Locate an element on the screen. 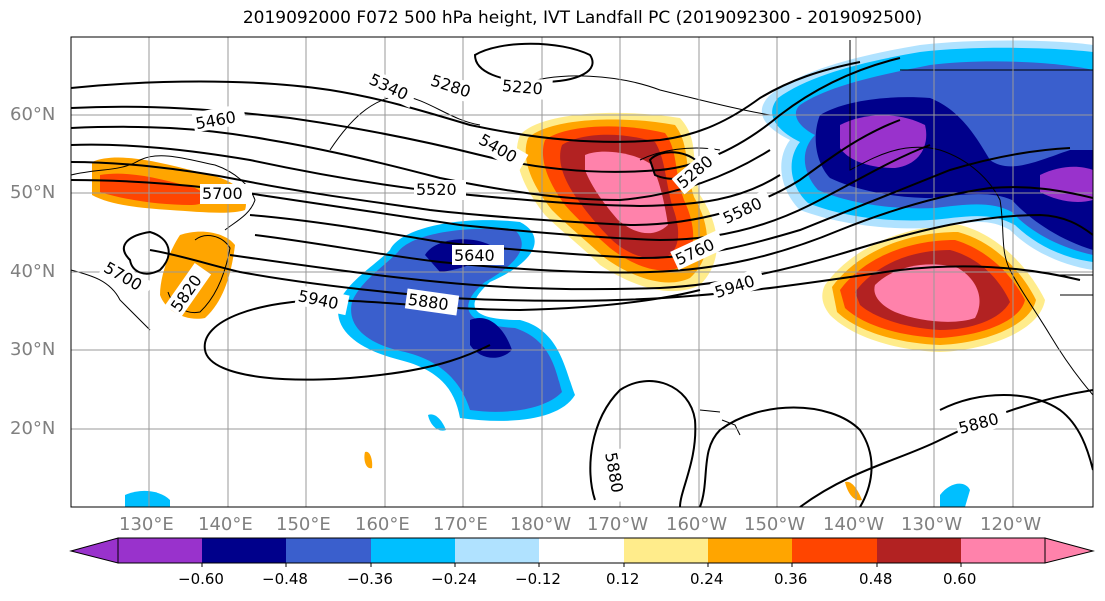 The image size is (1105, 601). lon-label: 150°W is located at coordinates (775, 524).